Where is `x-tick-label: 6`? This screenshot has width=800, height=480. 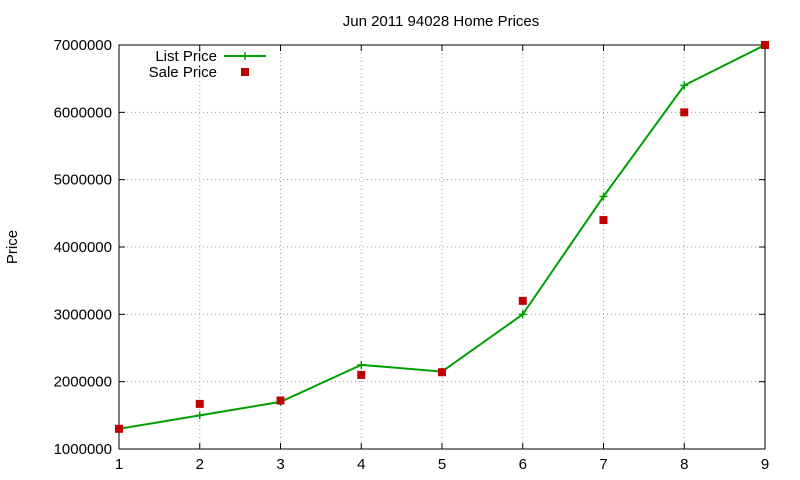
x-tick-label: 6 is located at coordinates (523, 464).